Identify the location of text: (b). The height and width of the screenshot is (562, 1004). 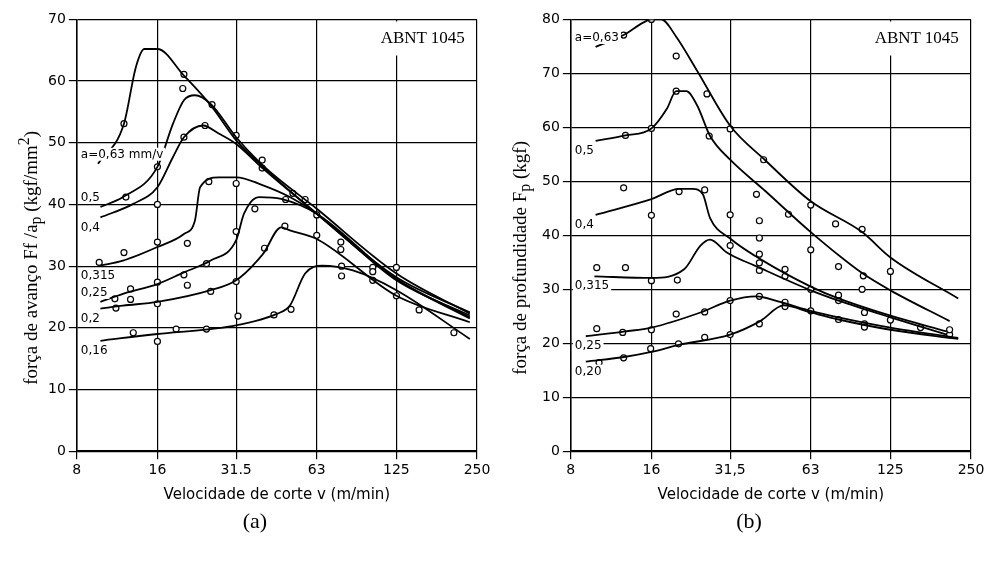
(749, 521).